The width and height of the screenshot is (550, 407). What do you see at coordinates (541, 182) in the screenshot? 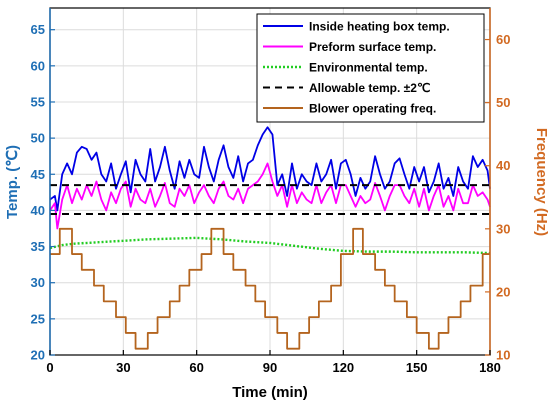
I see `right-axis-label: Frequency (Hz)` at bounding box center [541, 182].